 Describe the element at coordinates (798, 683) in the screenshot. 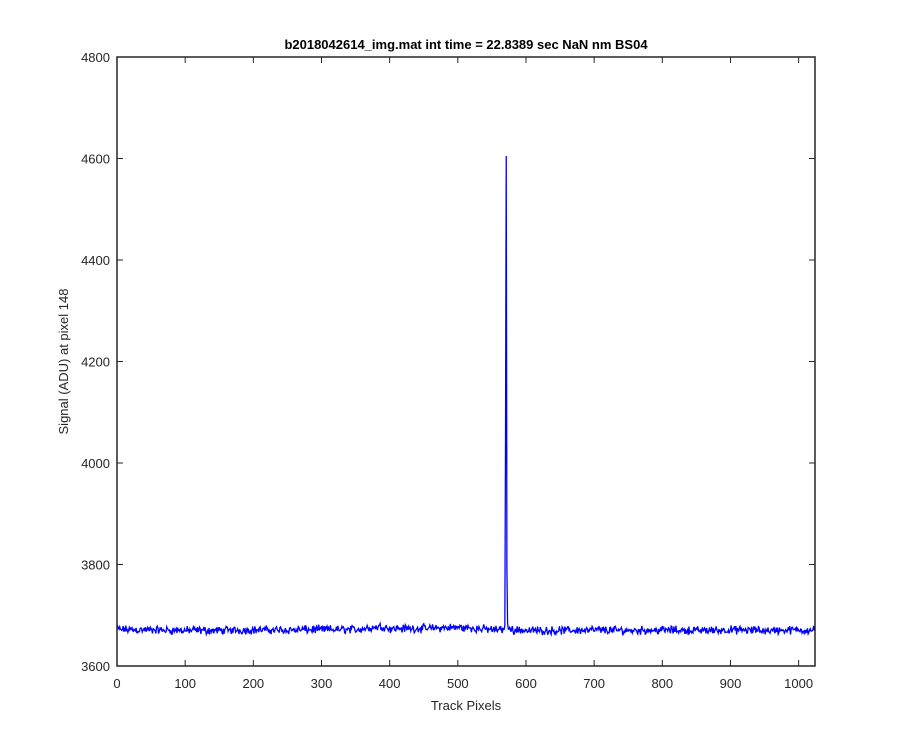

I see `x-tick-label: 1000` at that location.